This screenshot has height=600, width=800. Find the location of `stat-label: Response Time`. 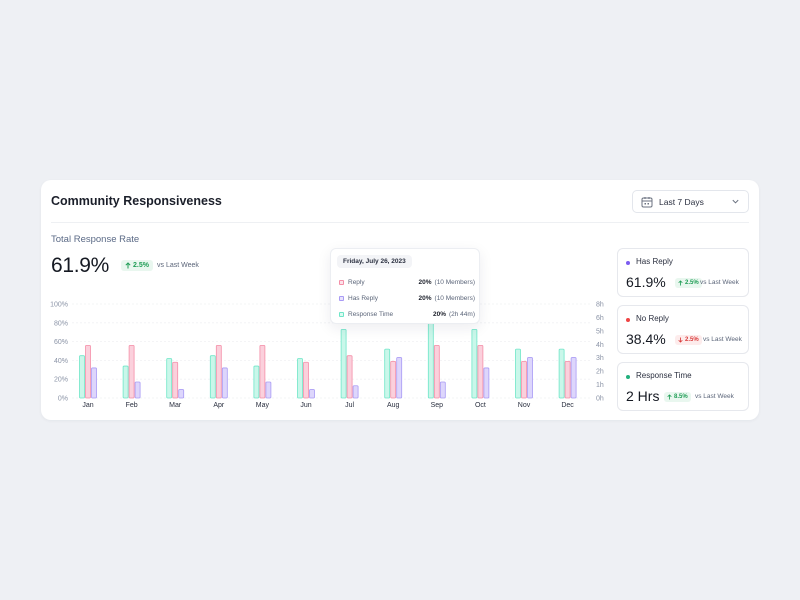

stat-label: Response Time is located at coordinates (664, 375).